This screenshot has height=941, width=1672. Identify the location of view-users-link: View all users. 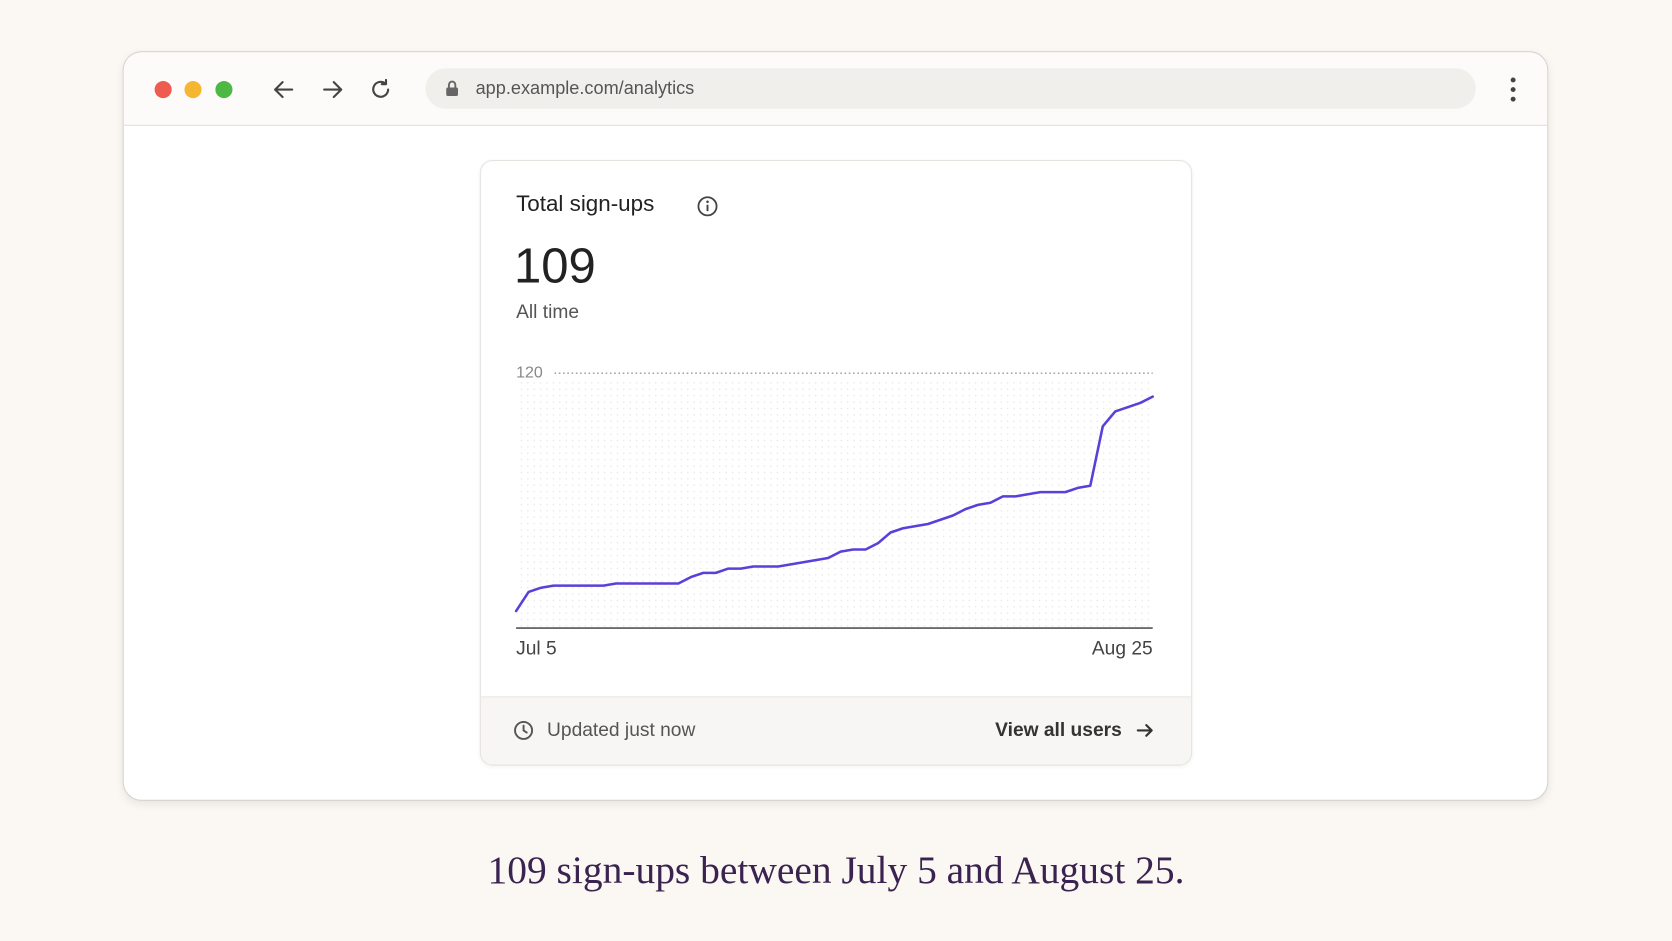
(1058, 729).